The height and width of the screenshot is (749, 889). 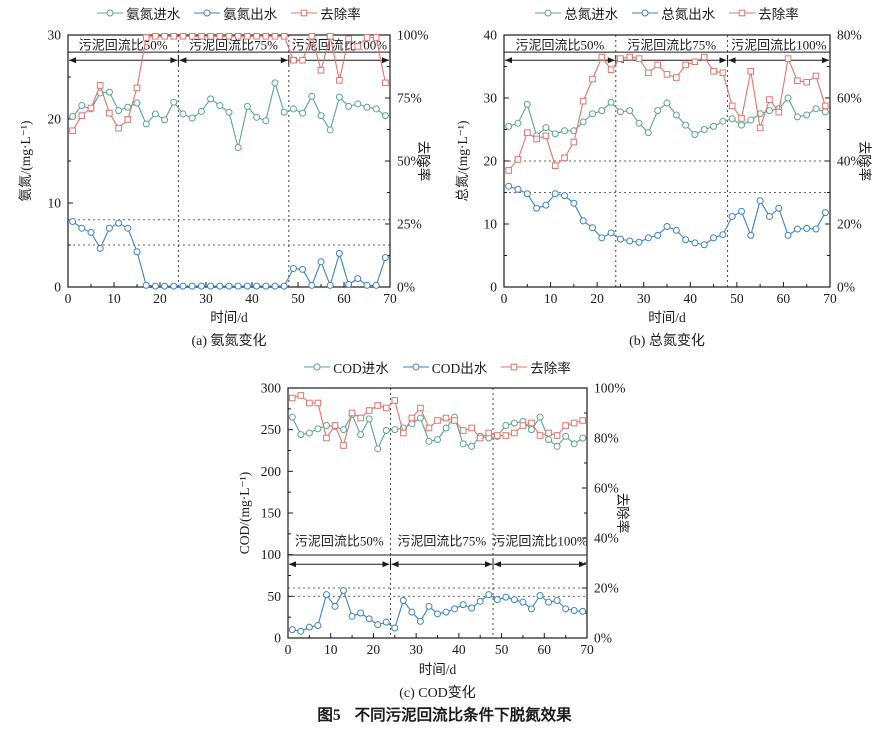 I want to click on phase-label: 污泥回流比75%, so click(x=233, y=45).